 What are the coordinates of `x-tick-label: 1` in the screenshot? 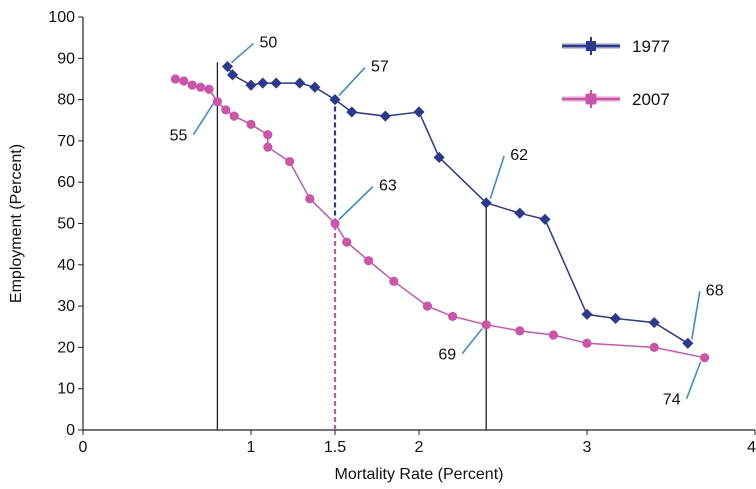 It's located at (251, 447).